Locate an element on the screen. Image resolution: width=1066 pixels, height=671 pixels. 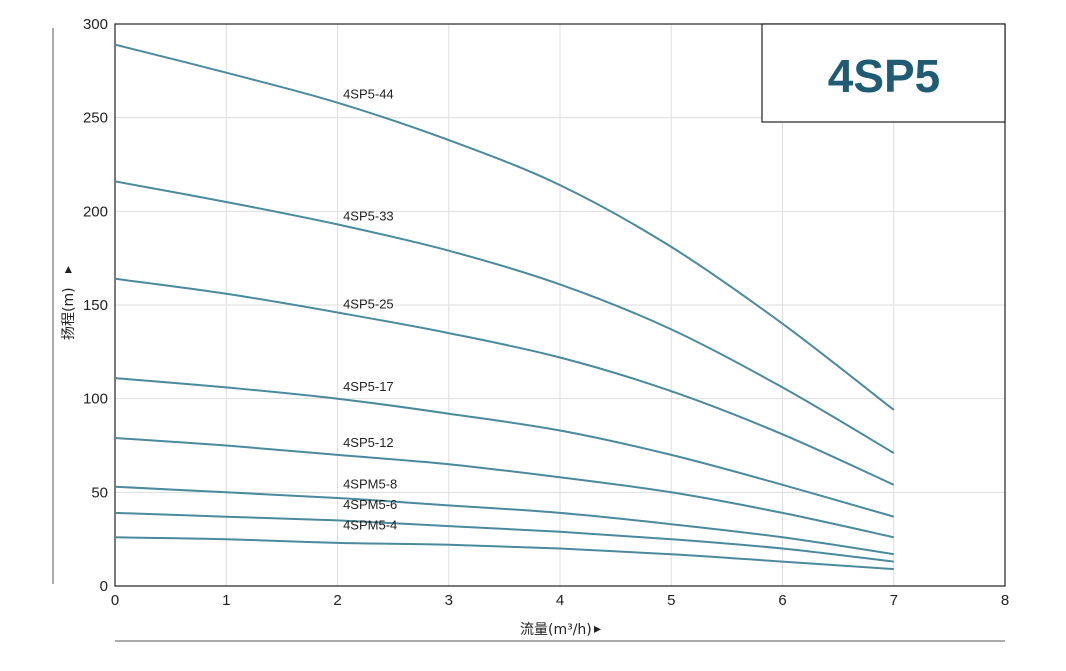
y-tick-label: 0 is located at coordinates (104, 586).